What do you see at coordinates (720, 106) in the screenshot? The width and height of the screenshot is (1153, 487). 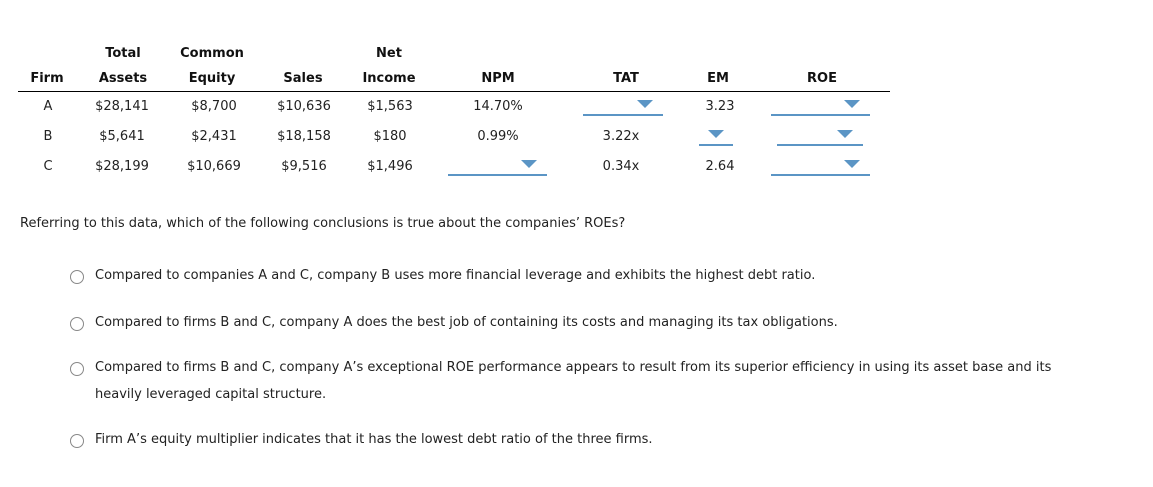 I see `cell-em: 3.23` at bounding box center [720, 106].